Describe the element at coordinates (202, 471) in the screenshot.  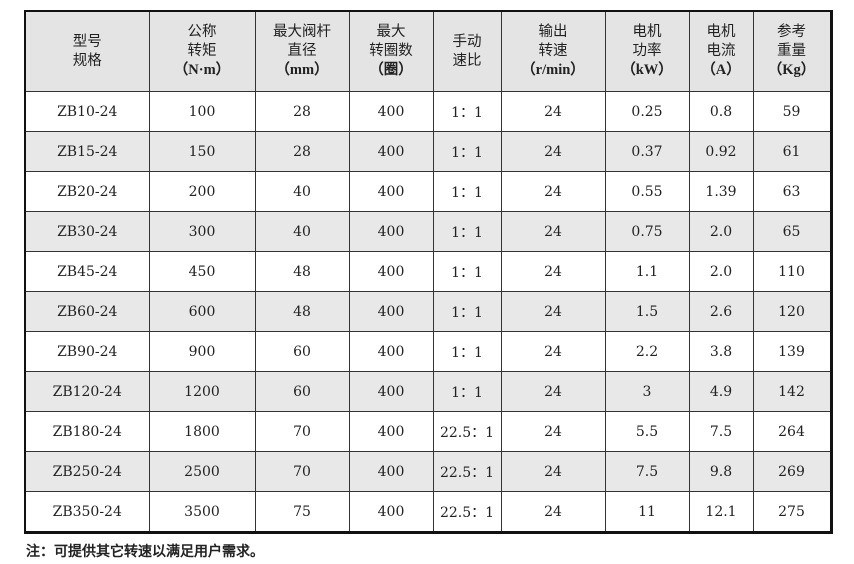
I see `table-cell: 2500` at that location.